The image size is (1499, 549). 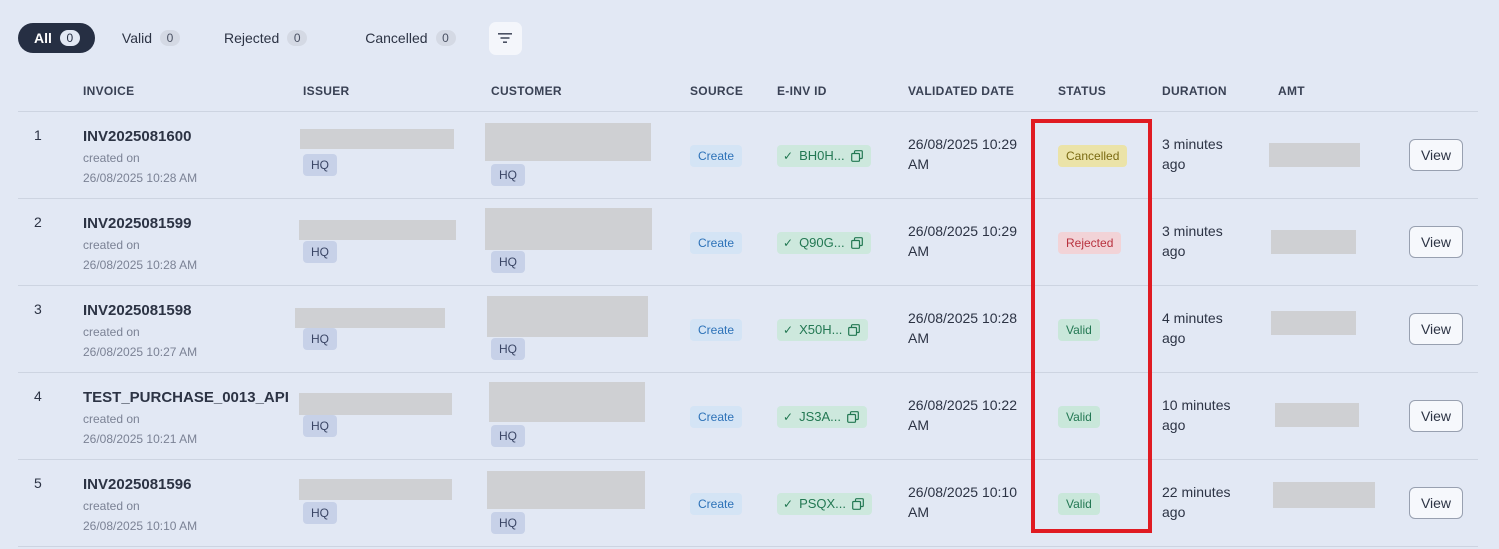 I want to click on row-number: 3, so click(x=38, y=309).